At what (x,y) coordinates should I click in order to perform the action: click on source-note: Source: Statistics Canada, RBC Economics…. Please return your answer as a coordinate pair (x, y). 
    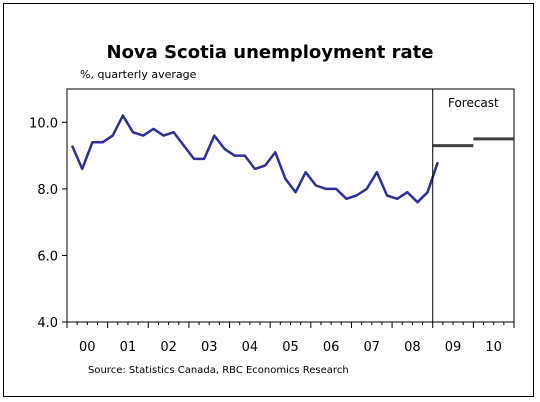
    Looking at the image, I should click on (218, 370).